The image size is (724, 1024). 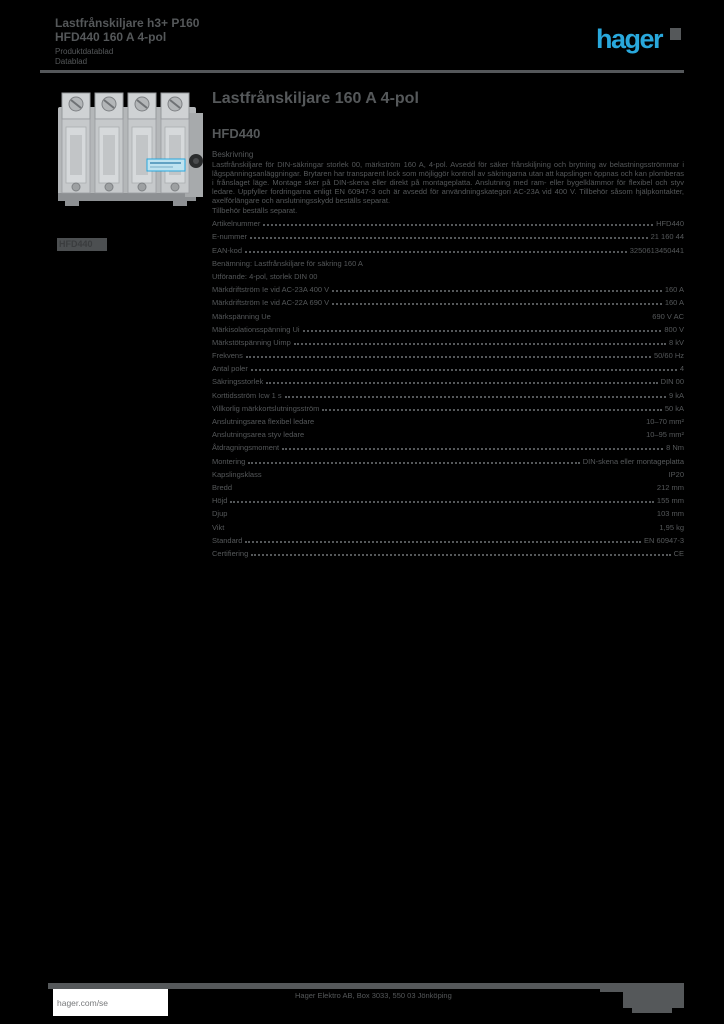 I want to click on hager-logo: hager, so click(x=630, y=39).